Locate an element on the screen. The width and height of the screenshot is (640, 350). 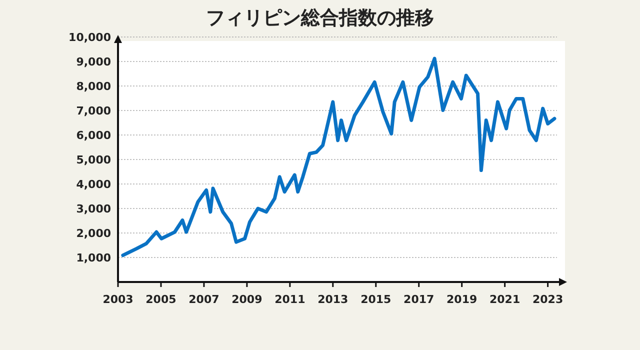
x-tick-label: 2009 is located at coordinates (247, 299).